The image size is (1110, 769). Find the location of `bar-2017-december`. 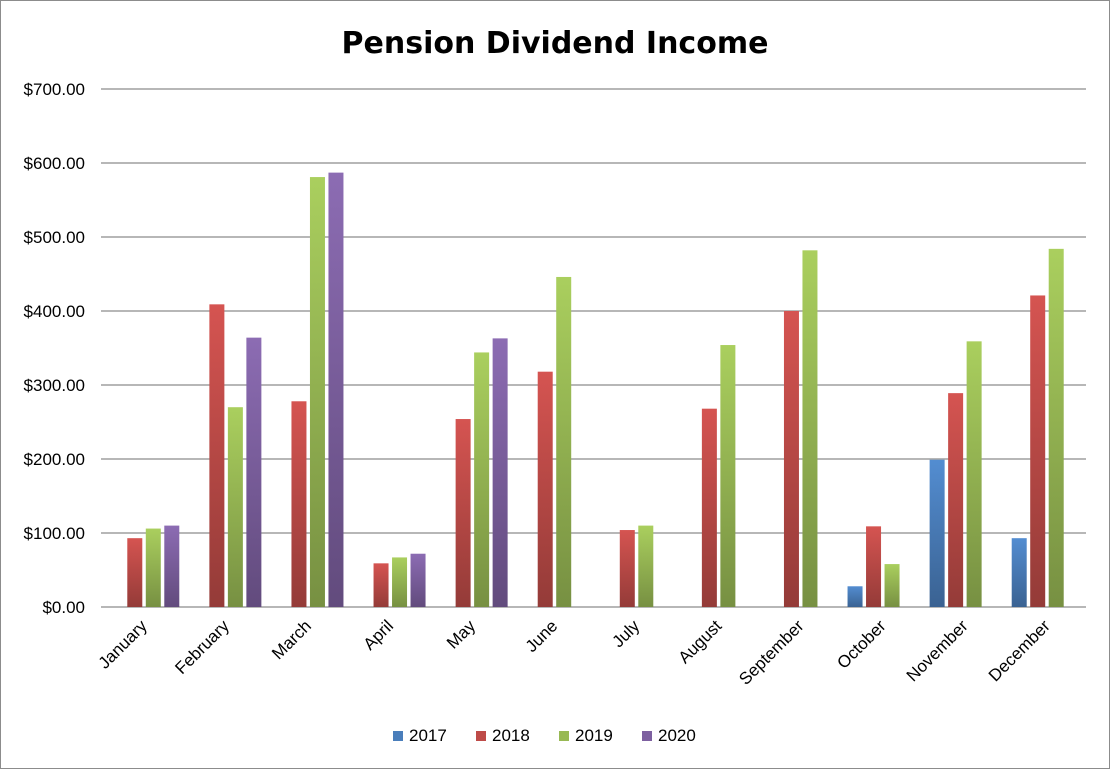

bar-2017-december is located at coordinates (1019, 572).